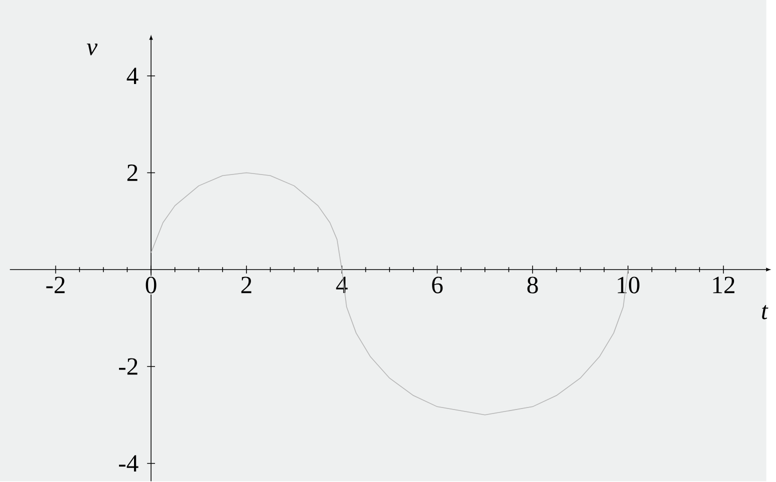  What do you see at coordinates (92, 50) in the screenshot?
I see `y-axis-title: v` at bounding box center [92, 50].